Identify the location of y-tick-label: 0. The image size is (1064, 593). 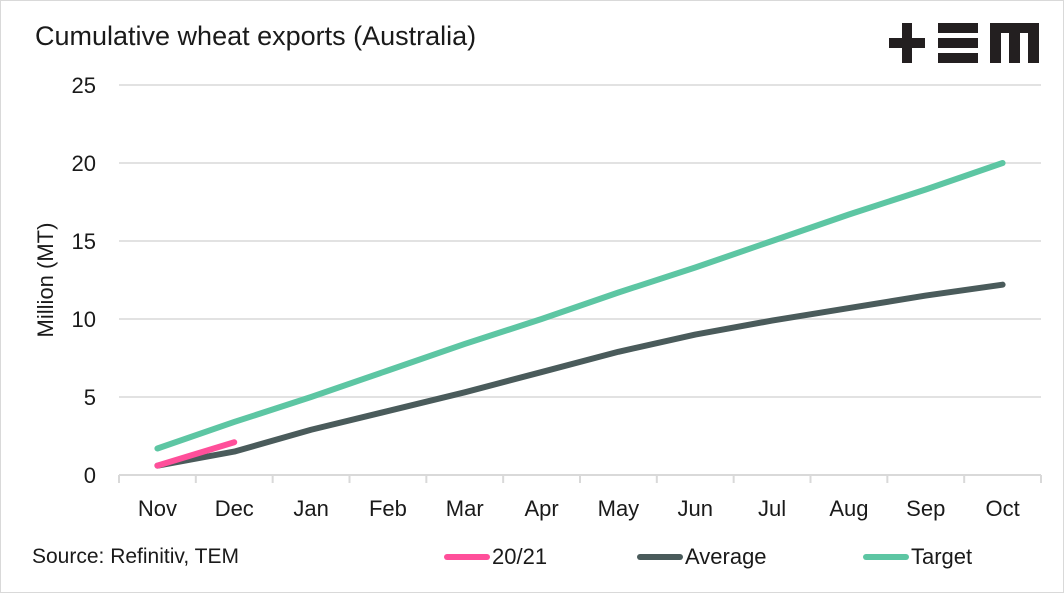
(90, 475).